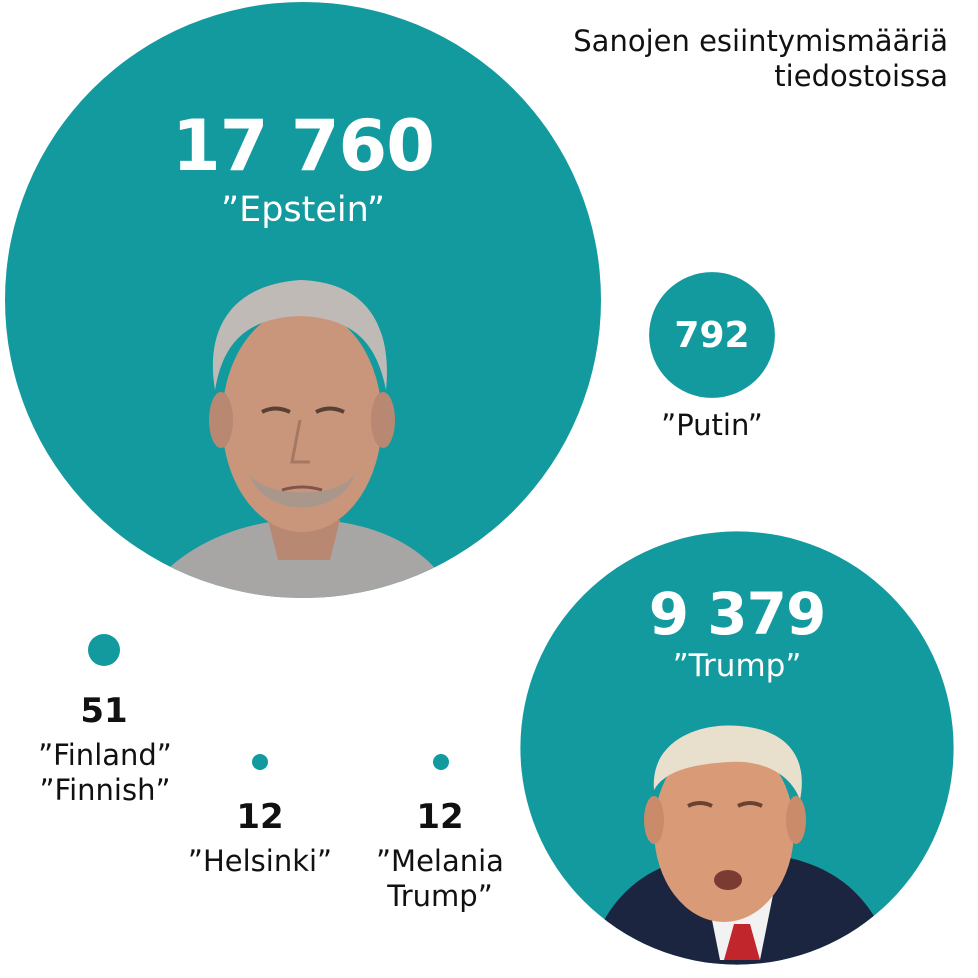 Image resolution: width=978 pixels, height=978 pixels. Describe the element at coordinates (737, 666) in the screenshot. I see `name-label-trump: ”Trump”` at that location.